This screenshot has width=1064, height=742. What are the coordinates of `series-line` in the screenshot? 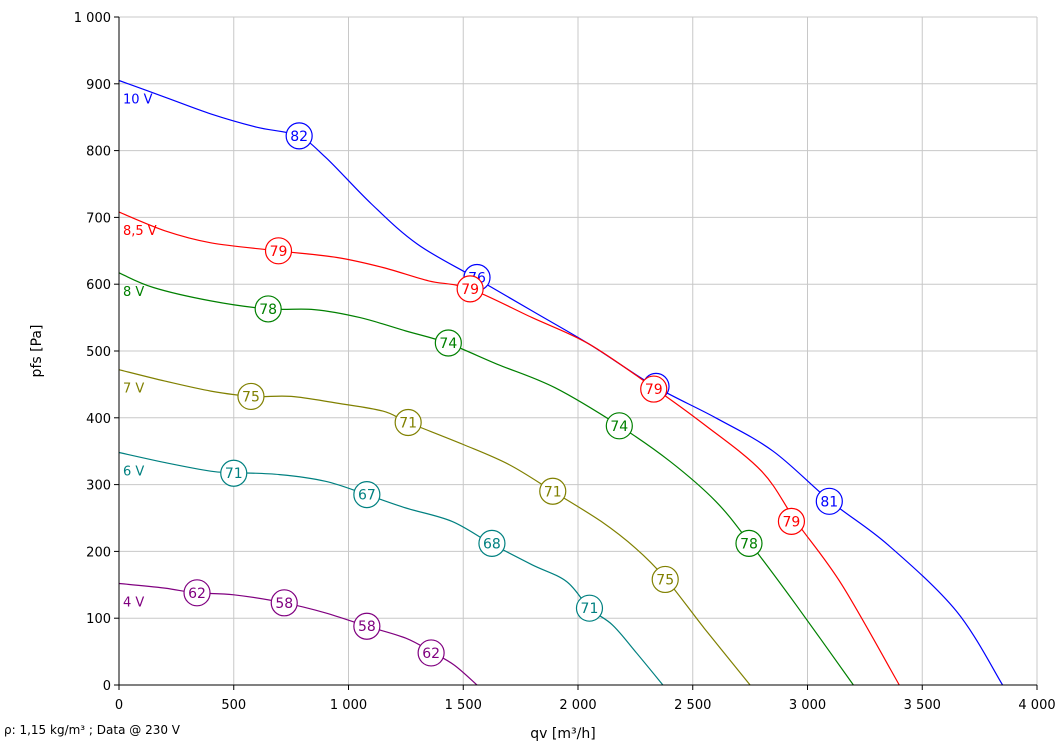 It's located at (298, 634).